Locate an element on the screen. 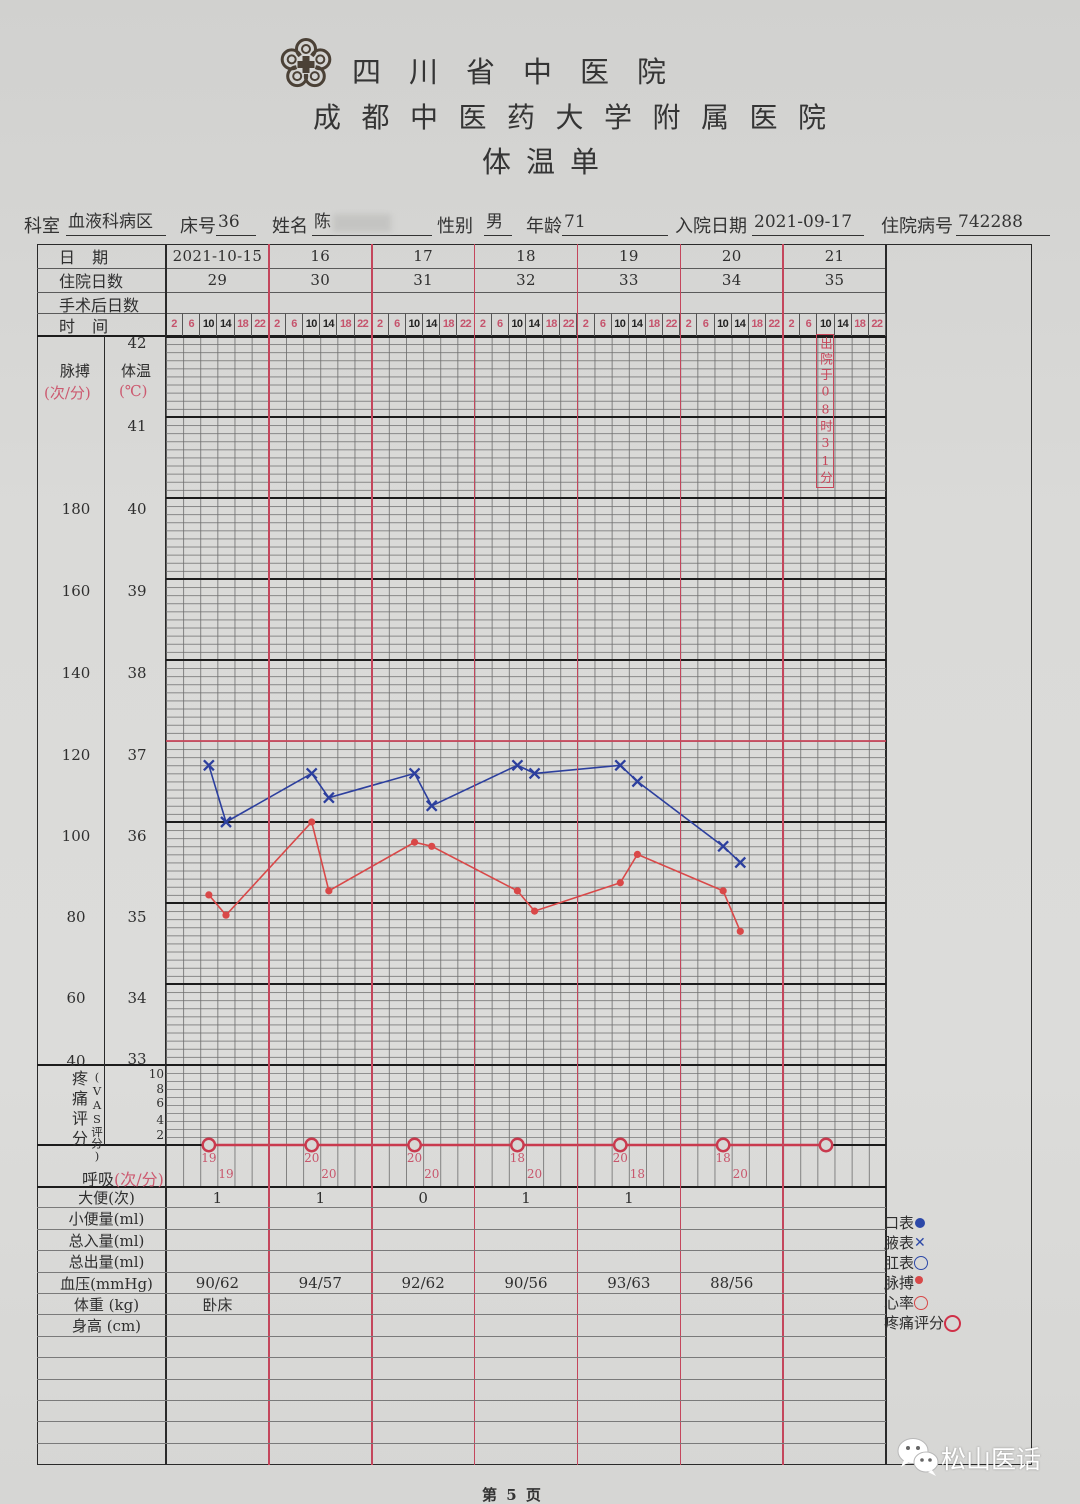  hospital-day-cell: 34 is located at coordinates (731, 280).